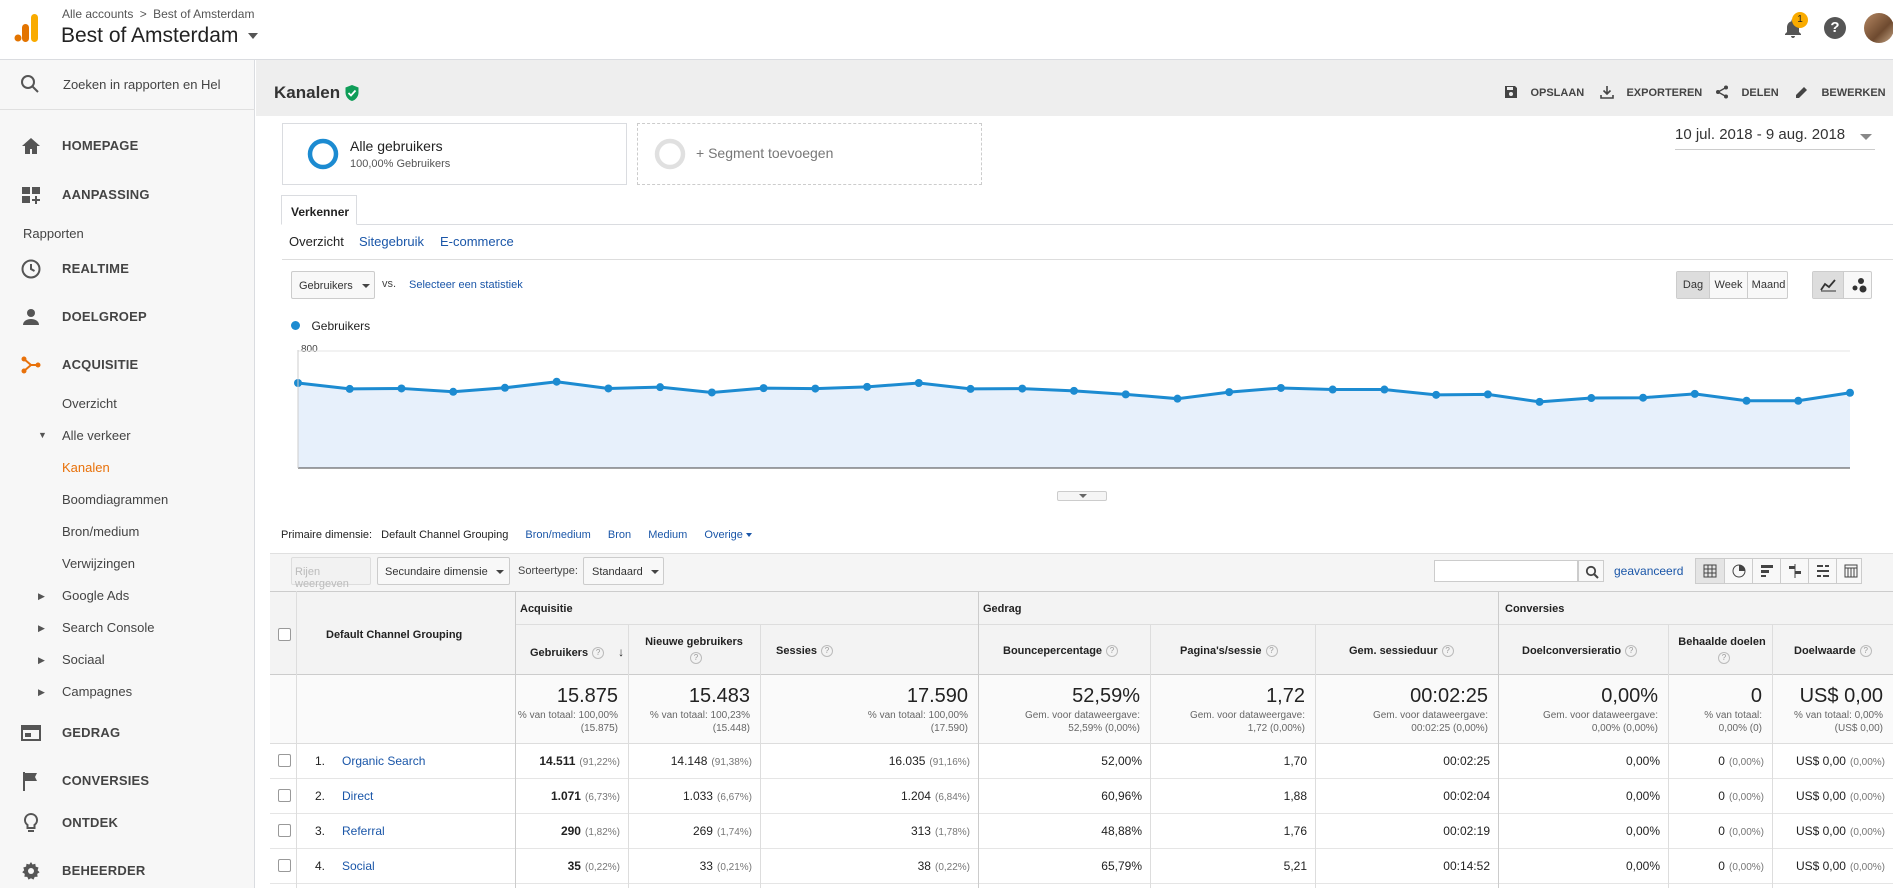 This screenshot has width=1893, height=890. What do you see at coordinates (1506, 571) in the screenshot?
I see `table-search-input` at bounding box center [1506, 571].